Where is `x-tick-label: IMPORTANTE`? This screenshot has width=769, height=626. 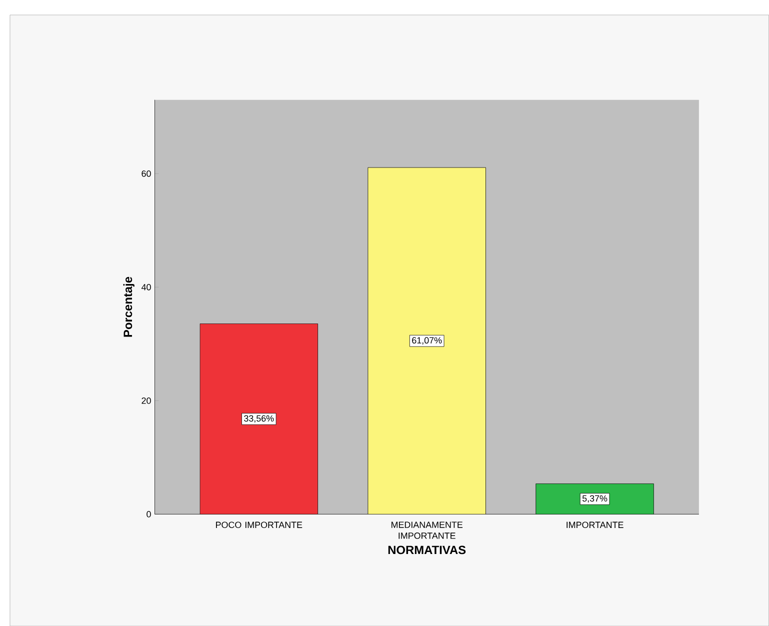
x-tick-label: IMPORTANTE is located at coordinates (595, 525).